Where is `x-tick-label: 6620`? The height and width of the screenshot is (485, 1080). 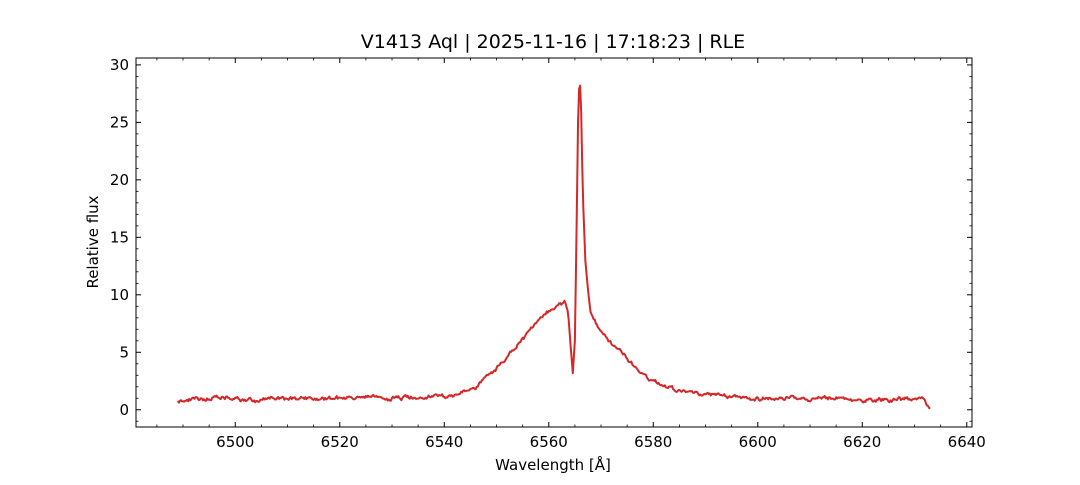 x-tick-label: 6620 is located at coordinates (862, 442).